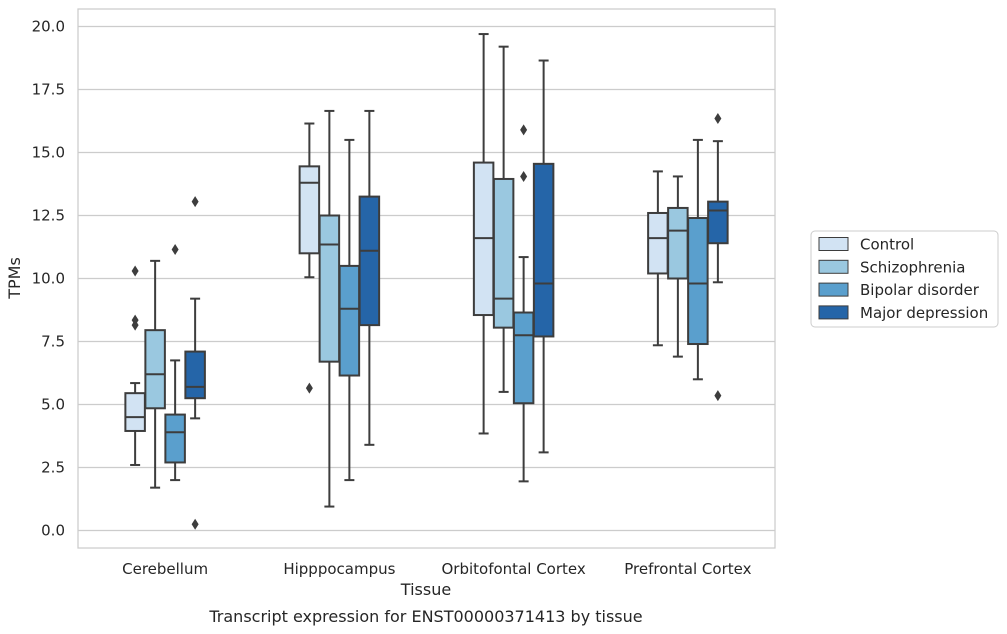  What do you see at coordinates (53, 468) in the screenshot?
I see `y-tick-label: 2.5` at bounding box center [53, 468].